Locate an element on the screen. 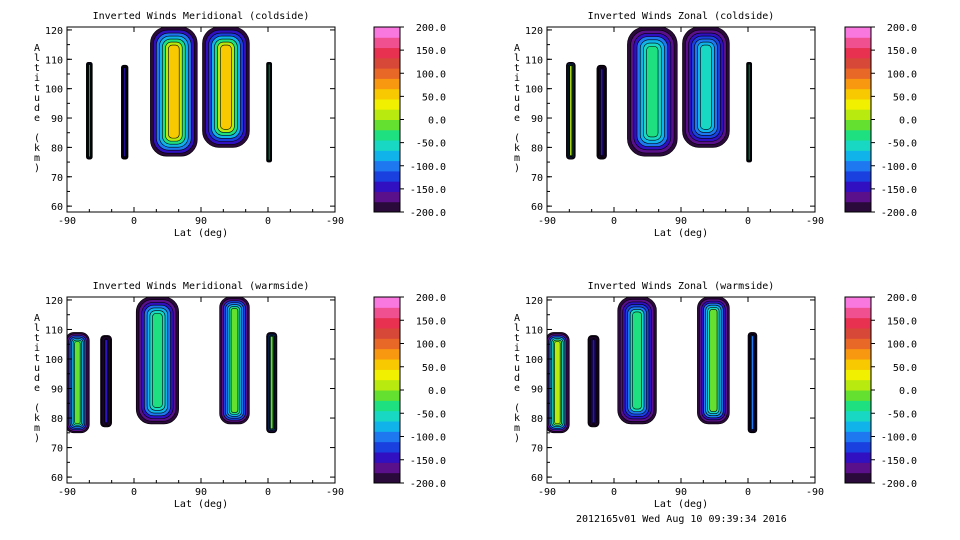 The width and height of the screenshot is (960, 540). colorbar-tick-label: -200.0 is located at coordinates (428, 213).